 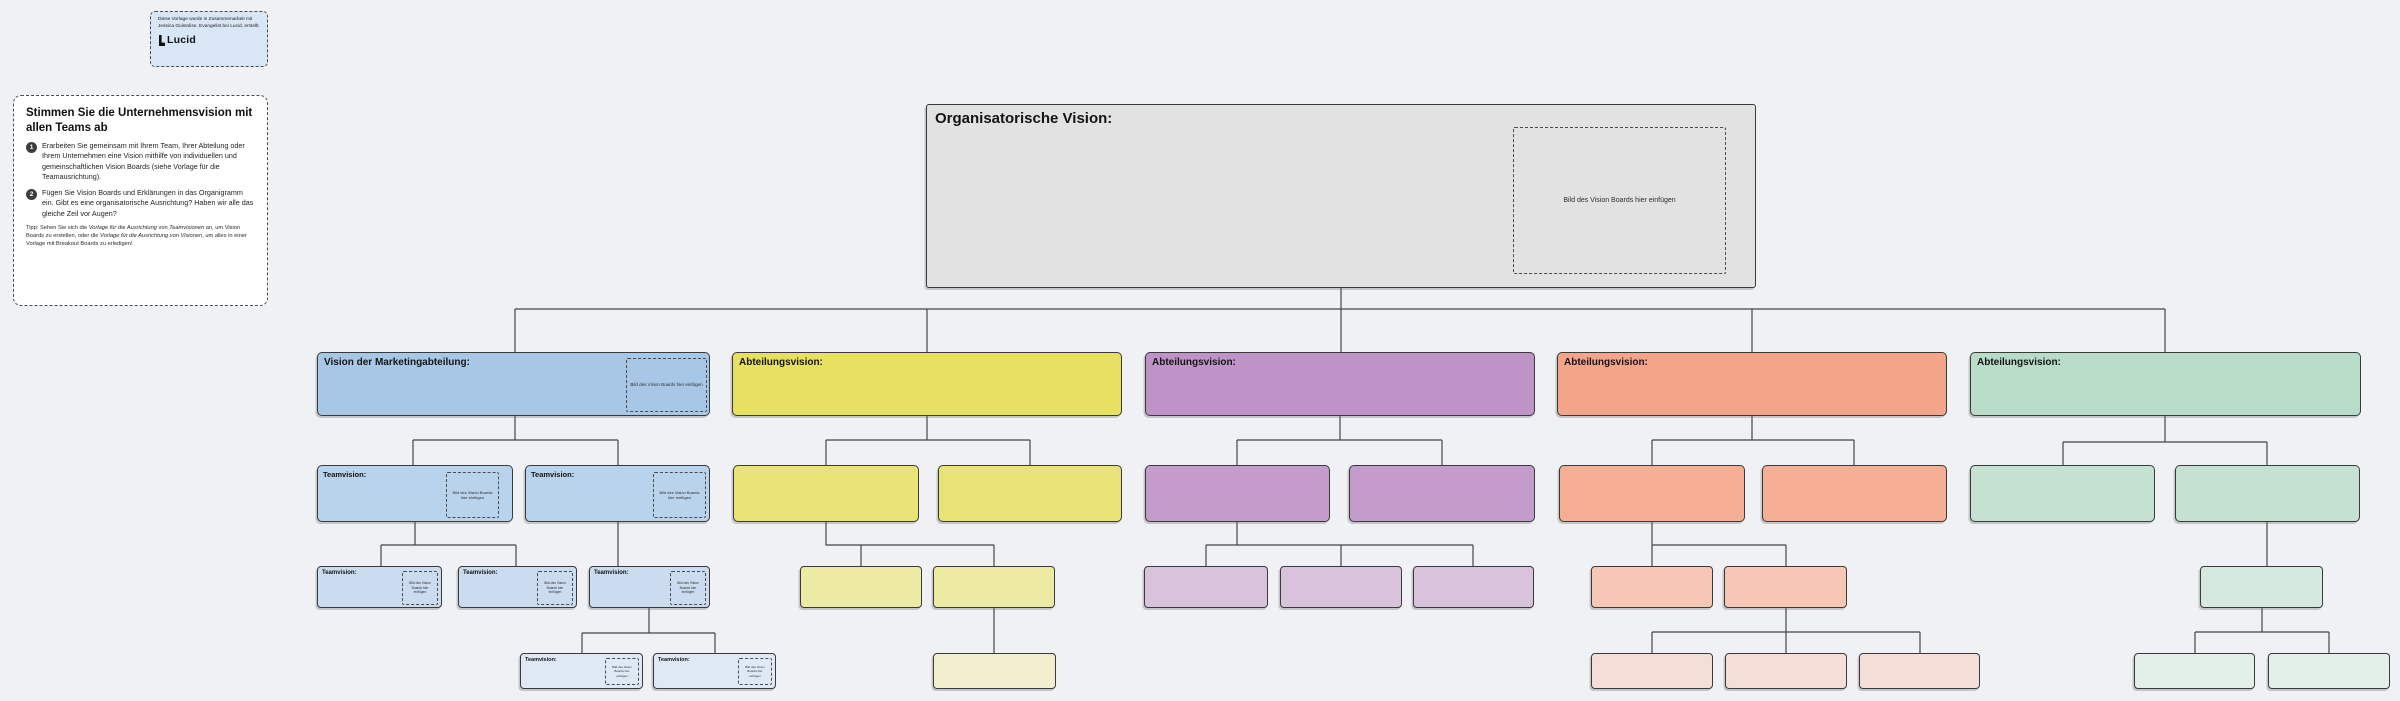 I want to click on org-vision-title: Organisatorische Vision:, so click(x=1024, y=118).